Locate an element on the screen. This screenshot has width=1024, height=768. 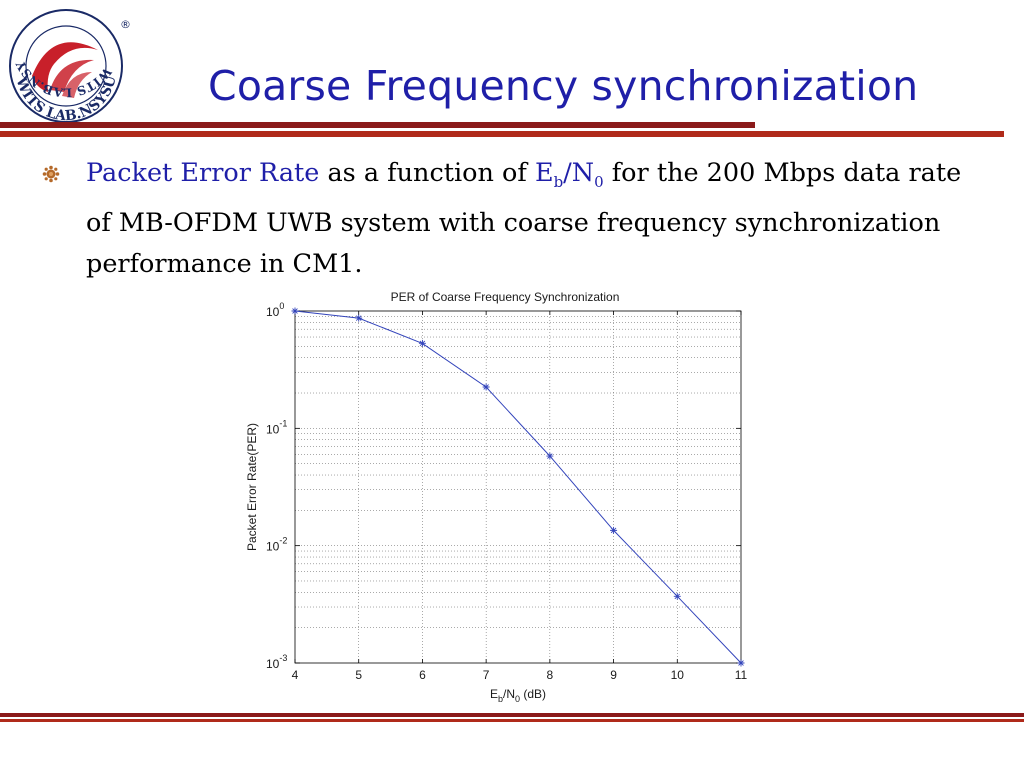
y-tick-label: 10⁻³ is located at coordinates (276, 662).